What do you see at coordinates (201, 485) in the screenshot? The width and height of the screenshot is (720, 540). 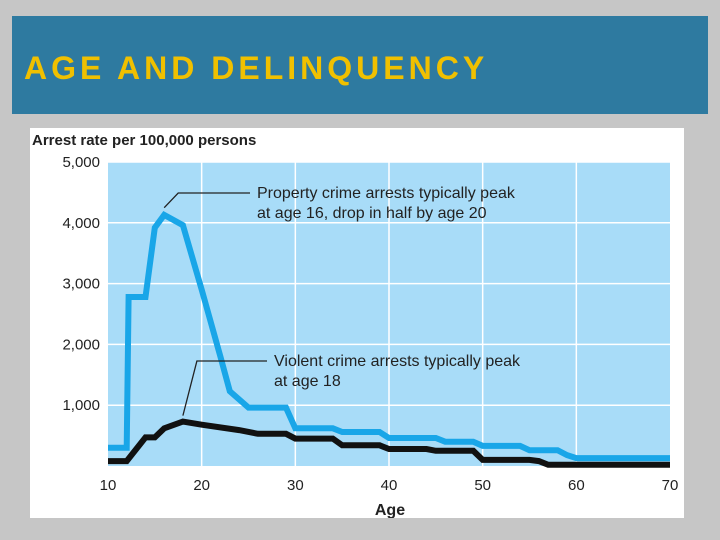 I see `x-tick-label: 20` at bounding box center [201, 485].